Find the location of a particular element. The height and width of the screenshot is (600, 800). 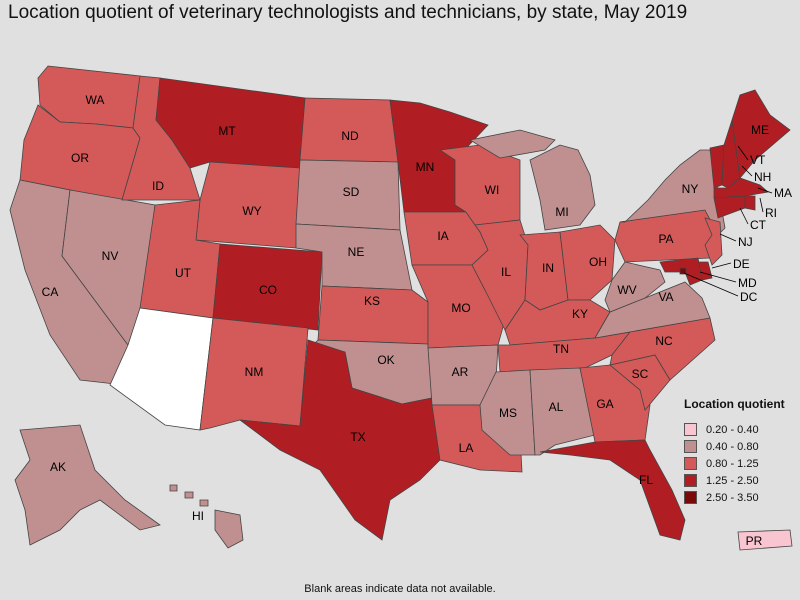

state-label-il: IL is located at coordinates (506, 272).